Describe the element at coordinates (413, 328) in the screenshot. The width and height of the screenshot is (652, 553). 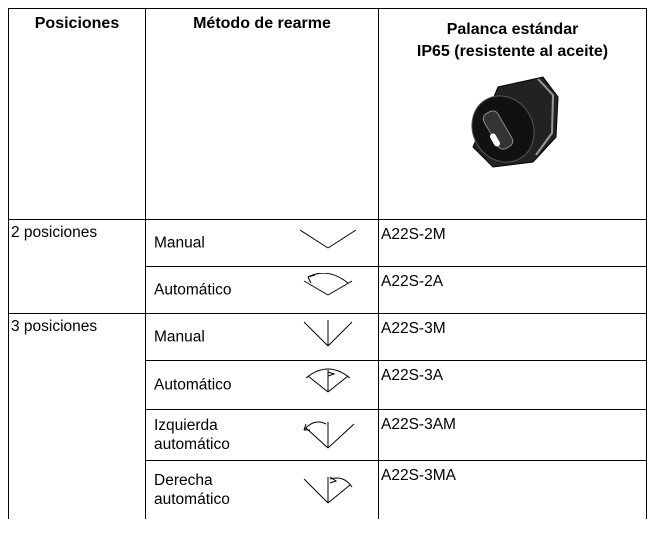
I see `model-text: A22S-3M` at that location.